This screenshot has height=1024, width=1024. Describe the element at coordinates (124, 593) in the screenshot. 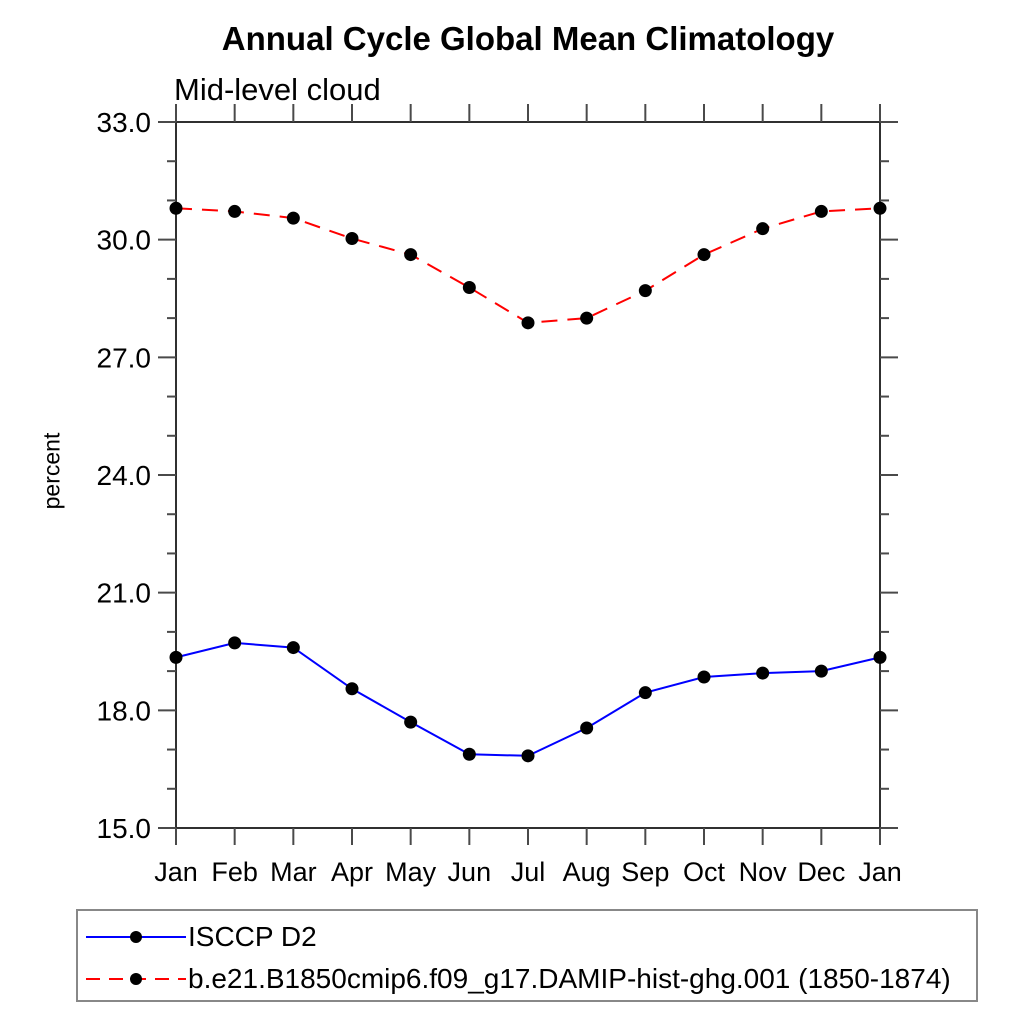

I see `y-tick-label: 21.0` at that location.